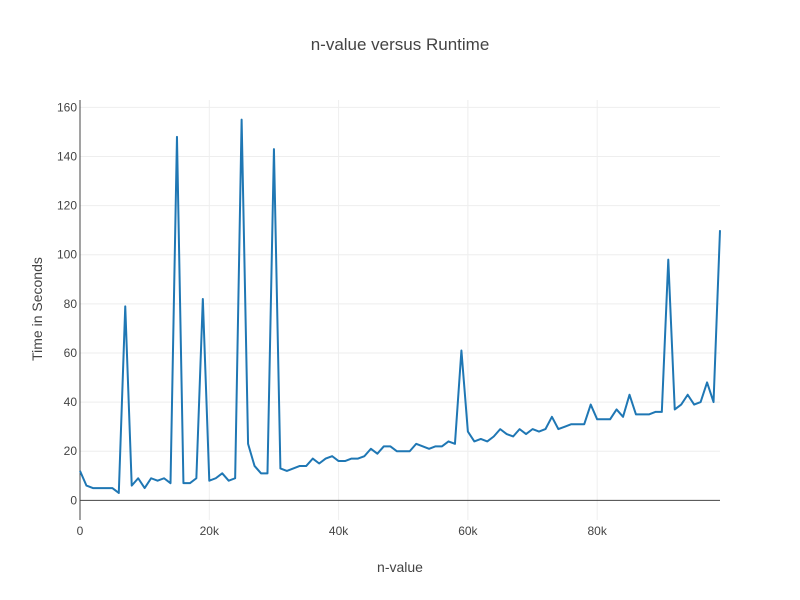  I want to click on x-tick-label: 60k, so click(468, 531).